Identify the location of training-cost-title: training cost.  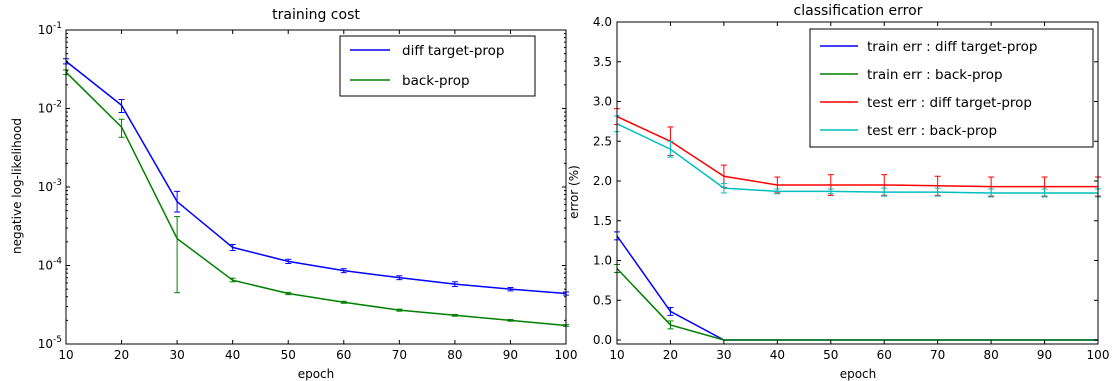
(316, 15).